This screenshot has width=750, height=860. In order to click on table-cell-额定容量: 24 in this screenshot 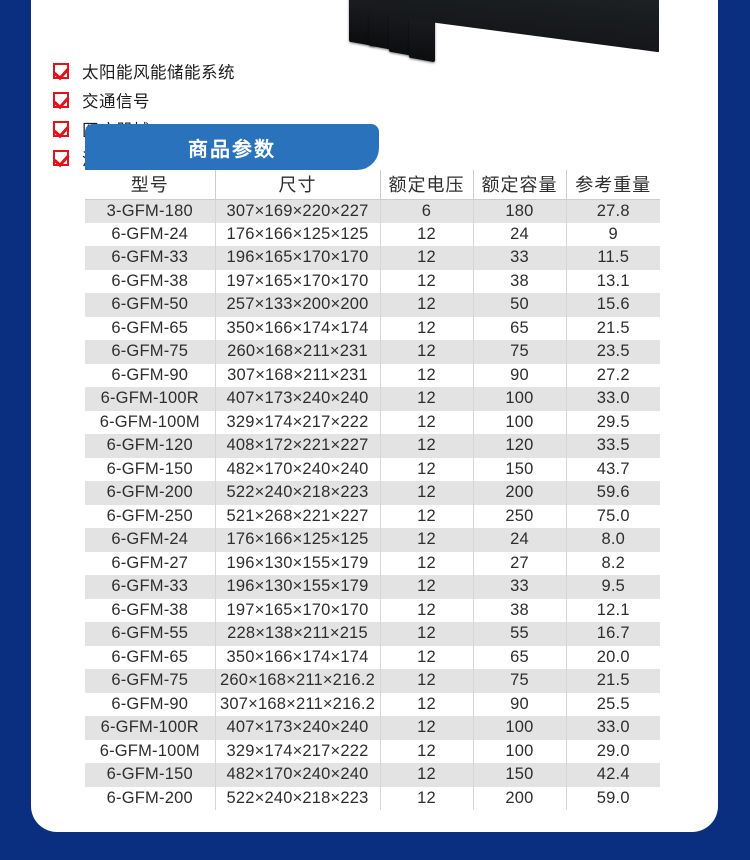, I will do `click(520, 234)`.